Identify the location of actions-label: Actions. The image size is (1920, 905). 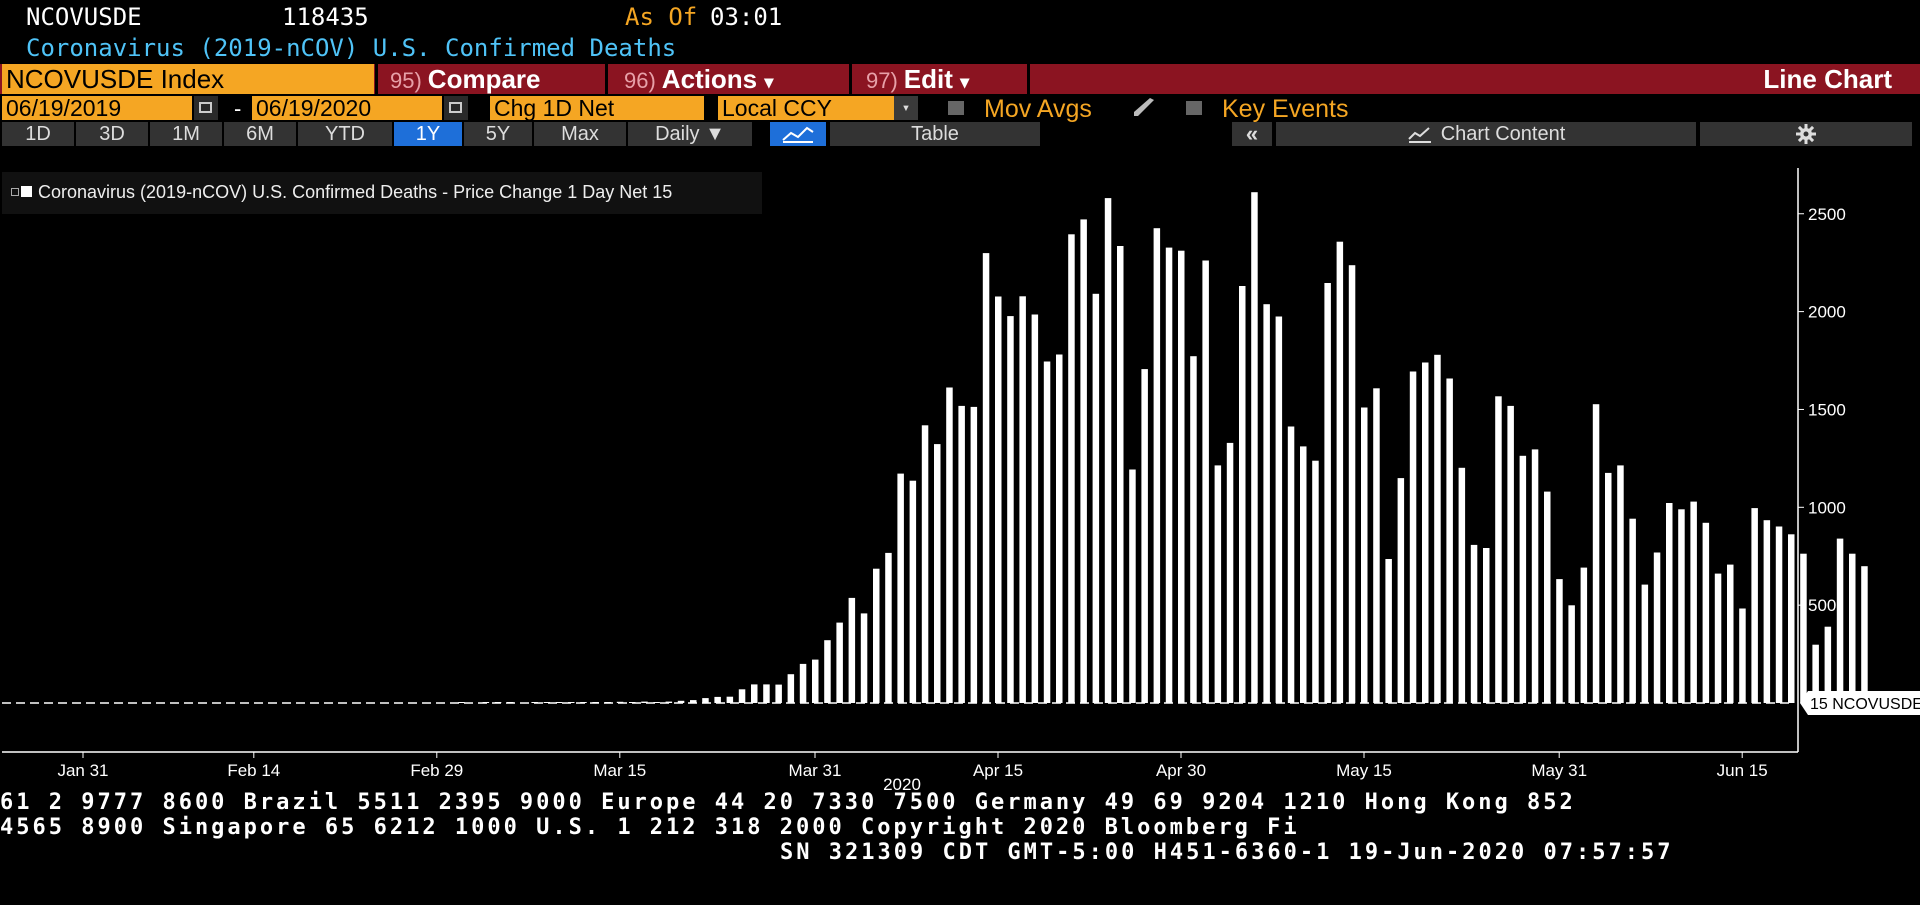
(709, 79).